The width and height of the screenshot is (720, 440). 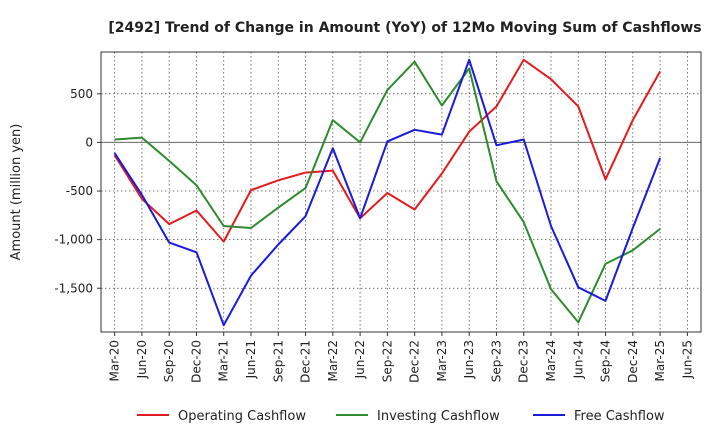 What do you see at coordinates (224, 360) in the screenshot?
I see `x-tick-label: Mar-21` at bounding box center [224, 360].